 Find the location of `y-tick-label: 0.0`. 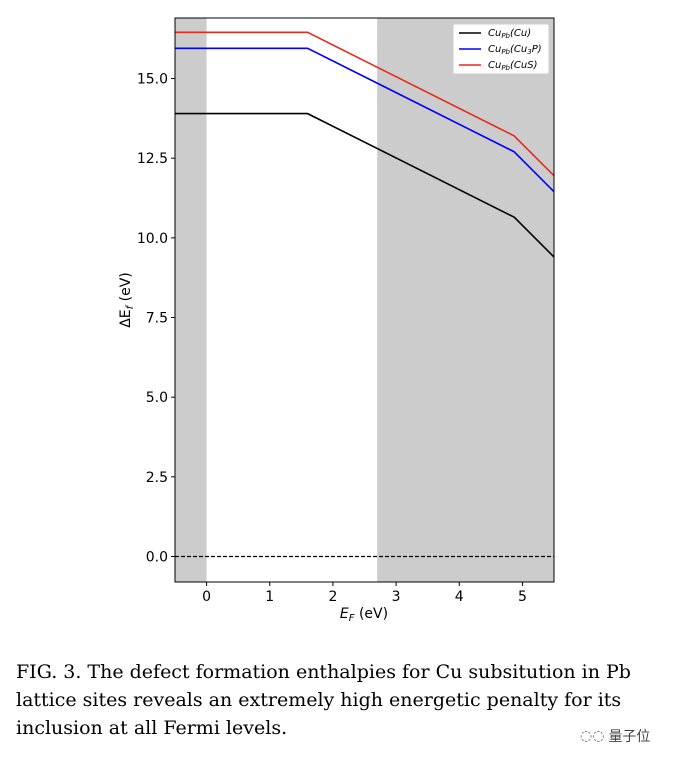

y-tick-label: 0.0 is located at coordinates (157, 558).